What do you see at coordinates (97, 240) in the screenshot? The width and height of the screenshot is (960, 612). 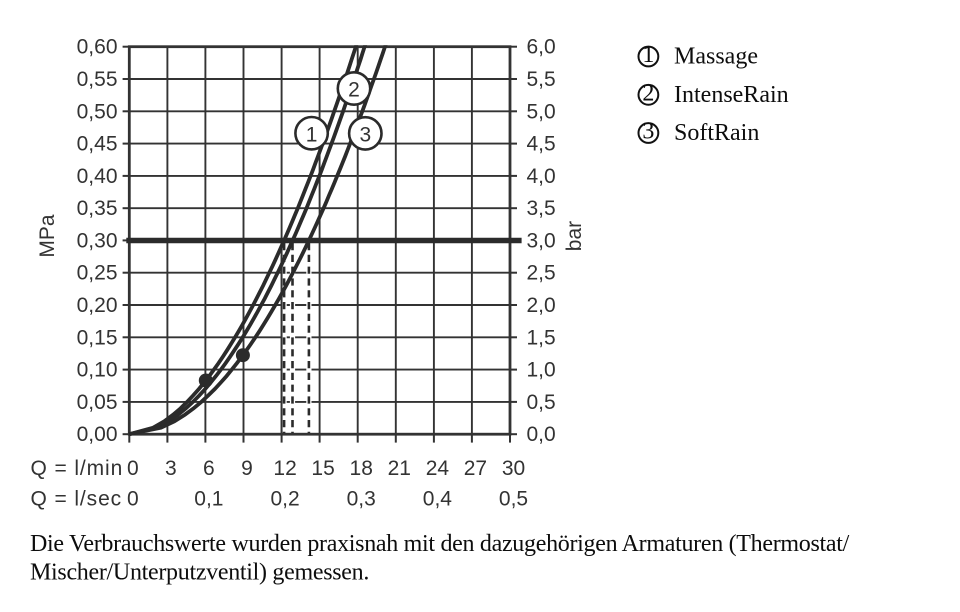 I see `svg-text: 0,30` at bounding box center [97, 240].